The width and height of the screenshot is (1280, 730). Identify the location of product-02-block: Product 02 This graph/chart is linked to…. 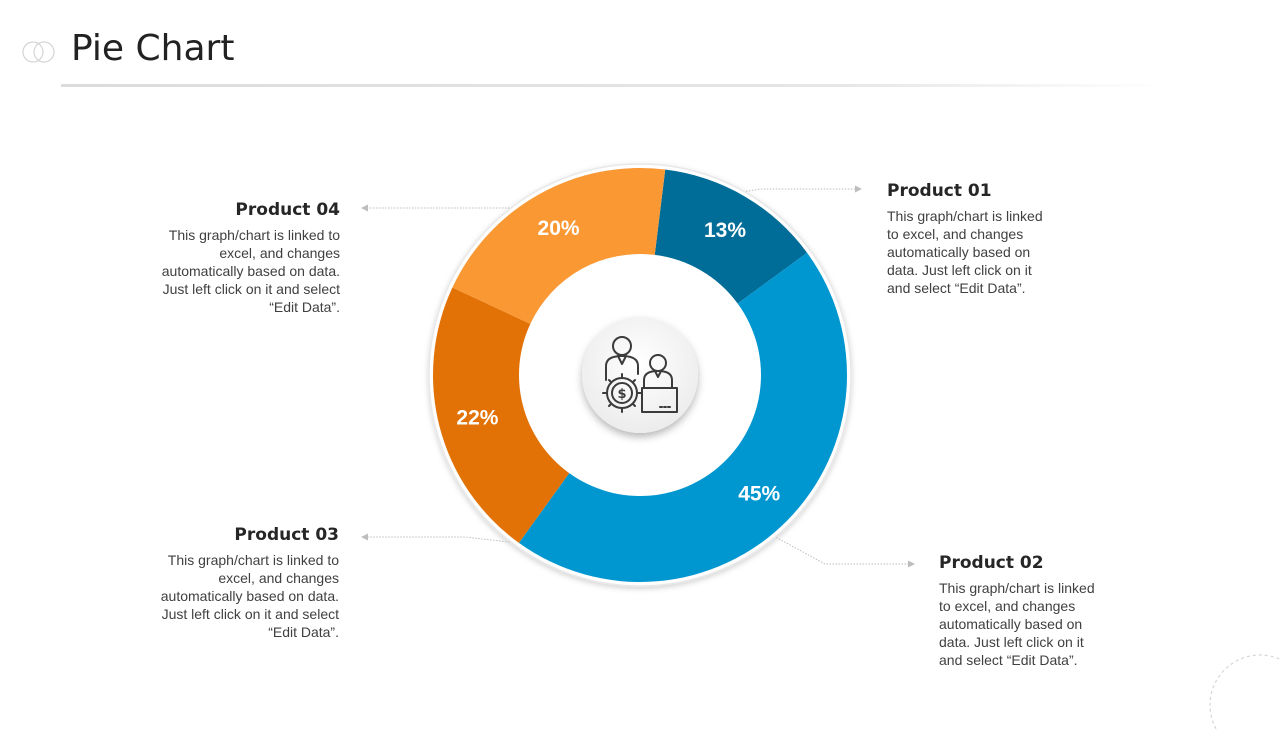
(1024, 611).